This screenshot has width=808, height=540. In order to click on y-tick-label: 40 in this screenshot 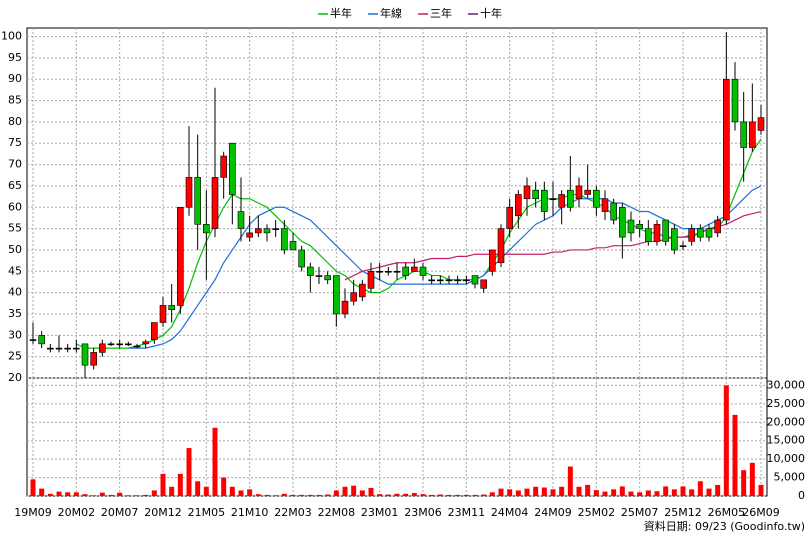, I will do `click(15, 292)`.